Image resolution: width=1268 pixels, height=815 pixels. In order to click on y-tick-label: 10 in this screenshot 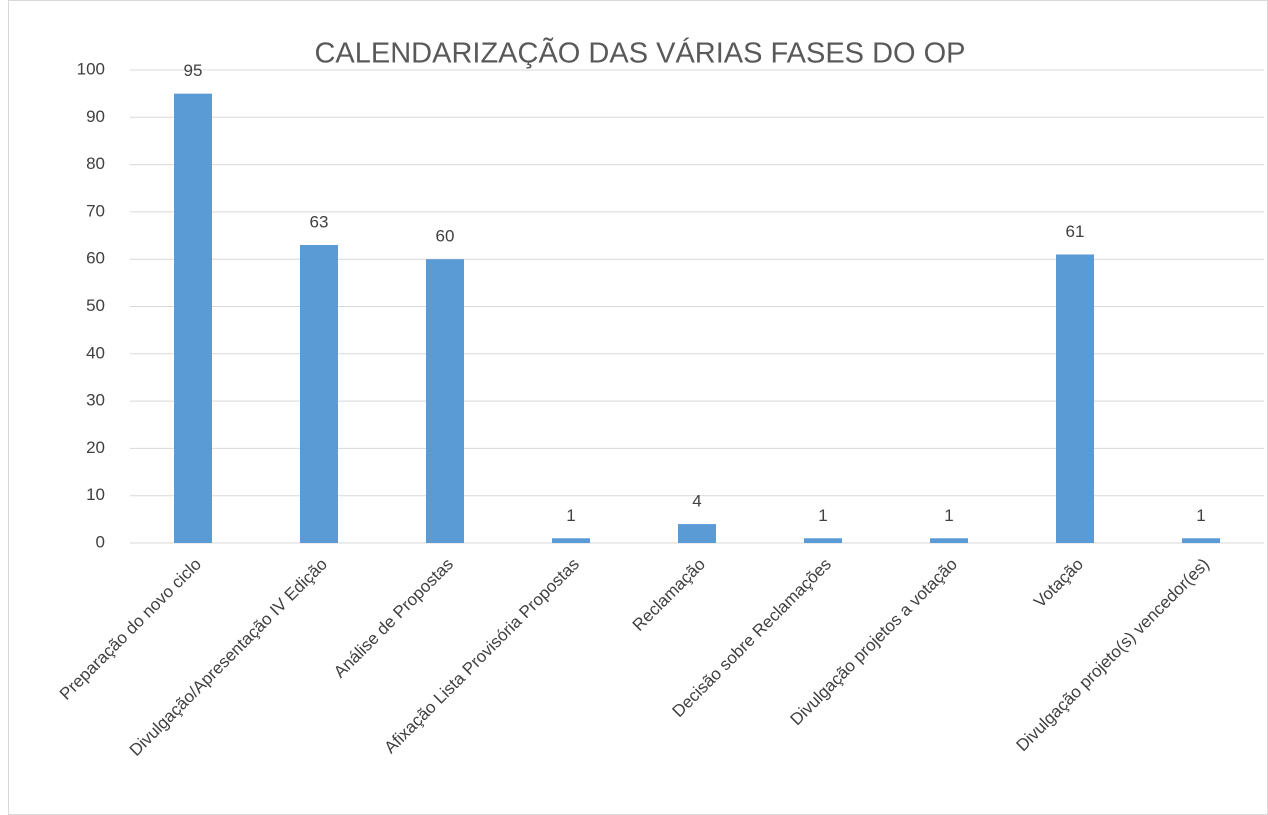, I will do `click(95, 494)`.